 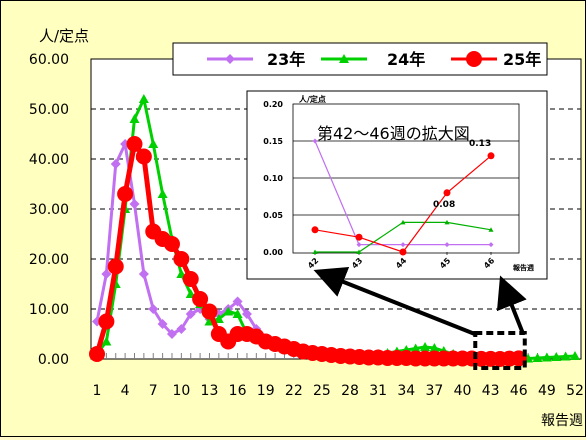 What do you see at coordinates (444, 205) in the screenshot?
I see `inset-annotation-008: 0.08` at bounding box center [444, 205].